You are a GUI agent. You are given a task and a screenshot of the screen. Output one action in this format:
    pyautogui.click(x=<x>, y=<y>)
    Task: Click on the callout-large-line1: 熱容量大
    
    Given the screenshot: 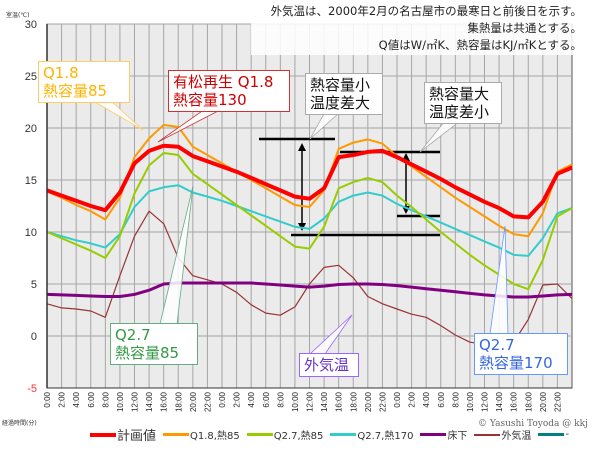 What is the action you would take?
    pyautogui.click(x=459, y=94)
    